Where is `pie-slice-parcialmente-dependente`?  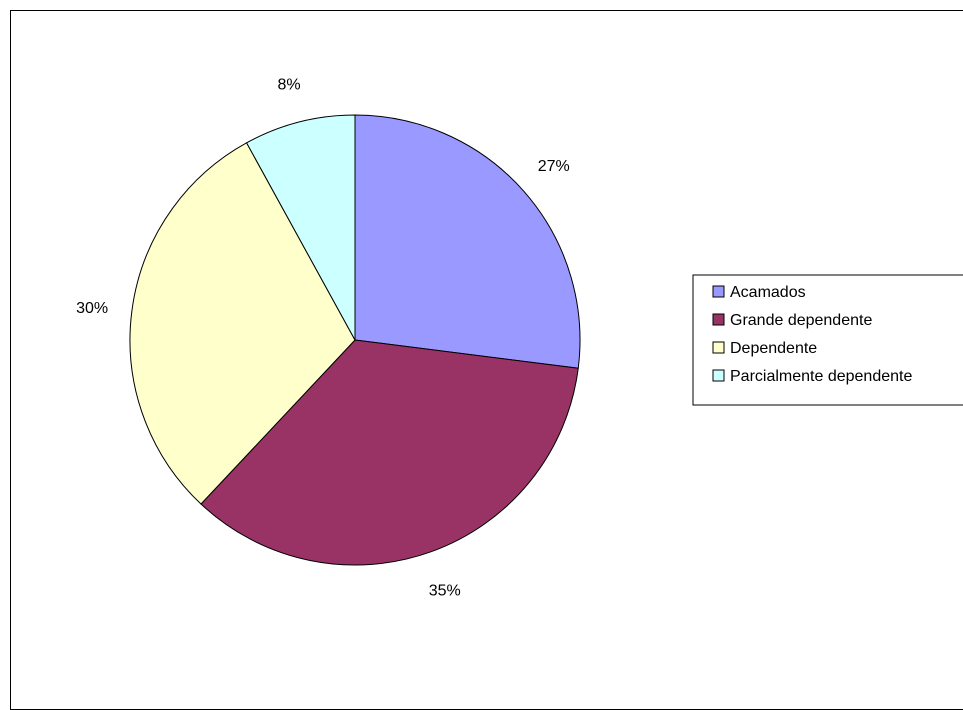 pie-slice-parcialmente-dependente is located at coordinates (300, 227).